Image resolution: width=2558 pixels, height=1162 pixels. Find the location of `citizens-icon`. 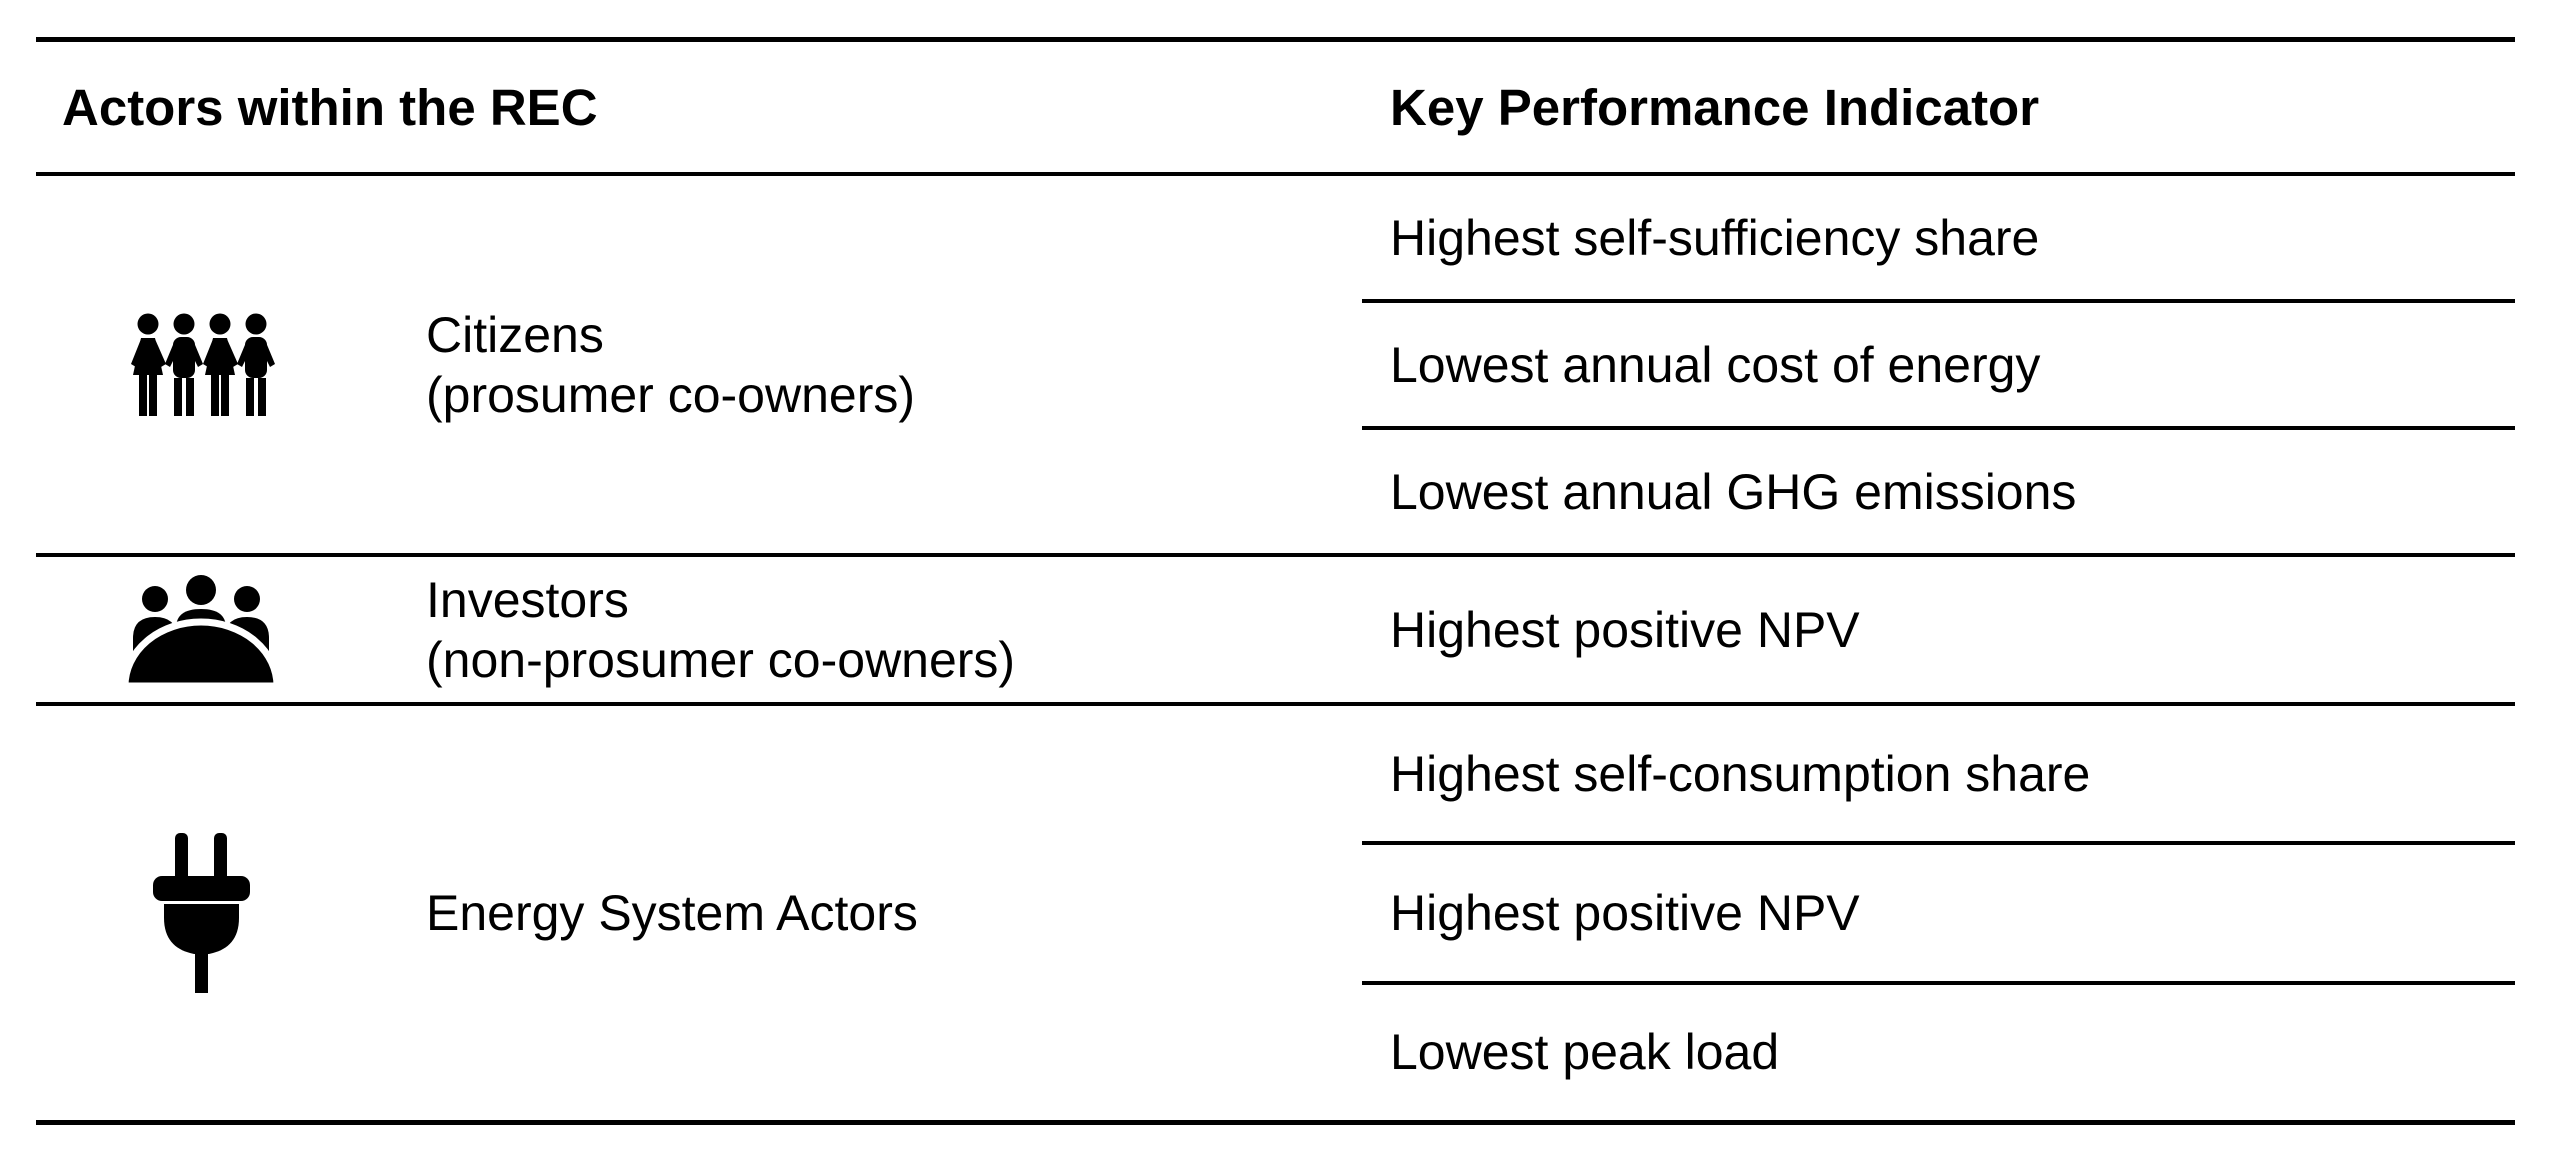

citizens-icon is located at coordinates (201, 365).